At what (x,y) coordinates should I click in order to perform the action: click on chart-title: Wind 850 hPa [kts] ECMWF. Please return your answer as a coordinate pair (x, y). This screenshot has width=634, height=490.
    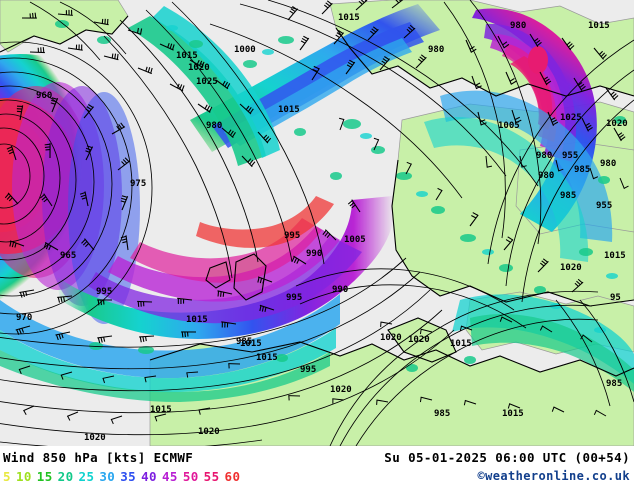
    Looking at the image, I should click on (98, 457).